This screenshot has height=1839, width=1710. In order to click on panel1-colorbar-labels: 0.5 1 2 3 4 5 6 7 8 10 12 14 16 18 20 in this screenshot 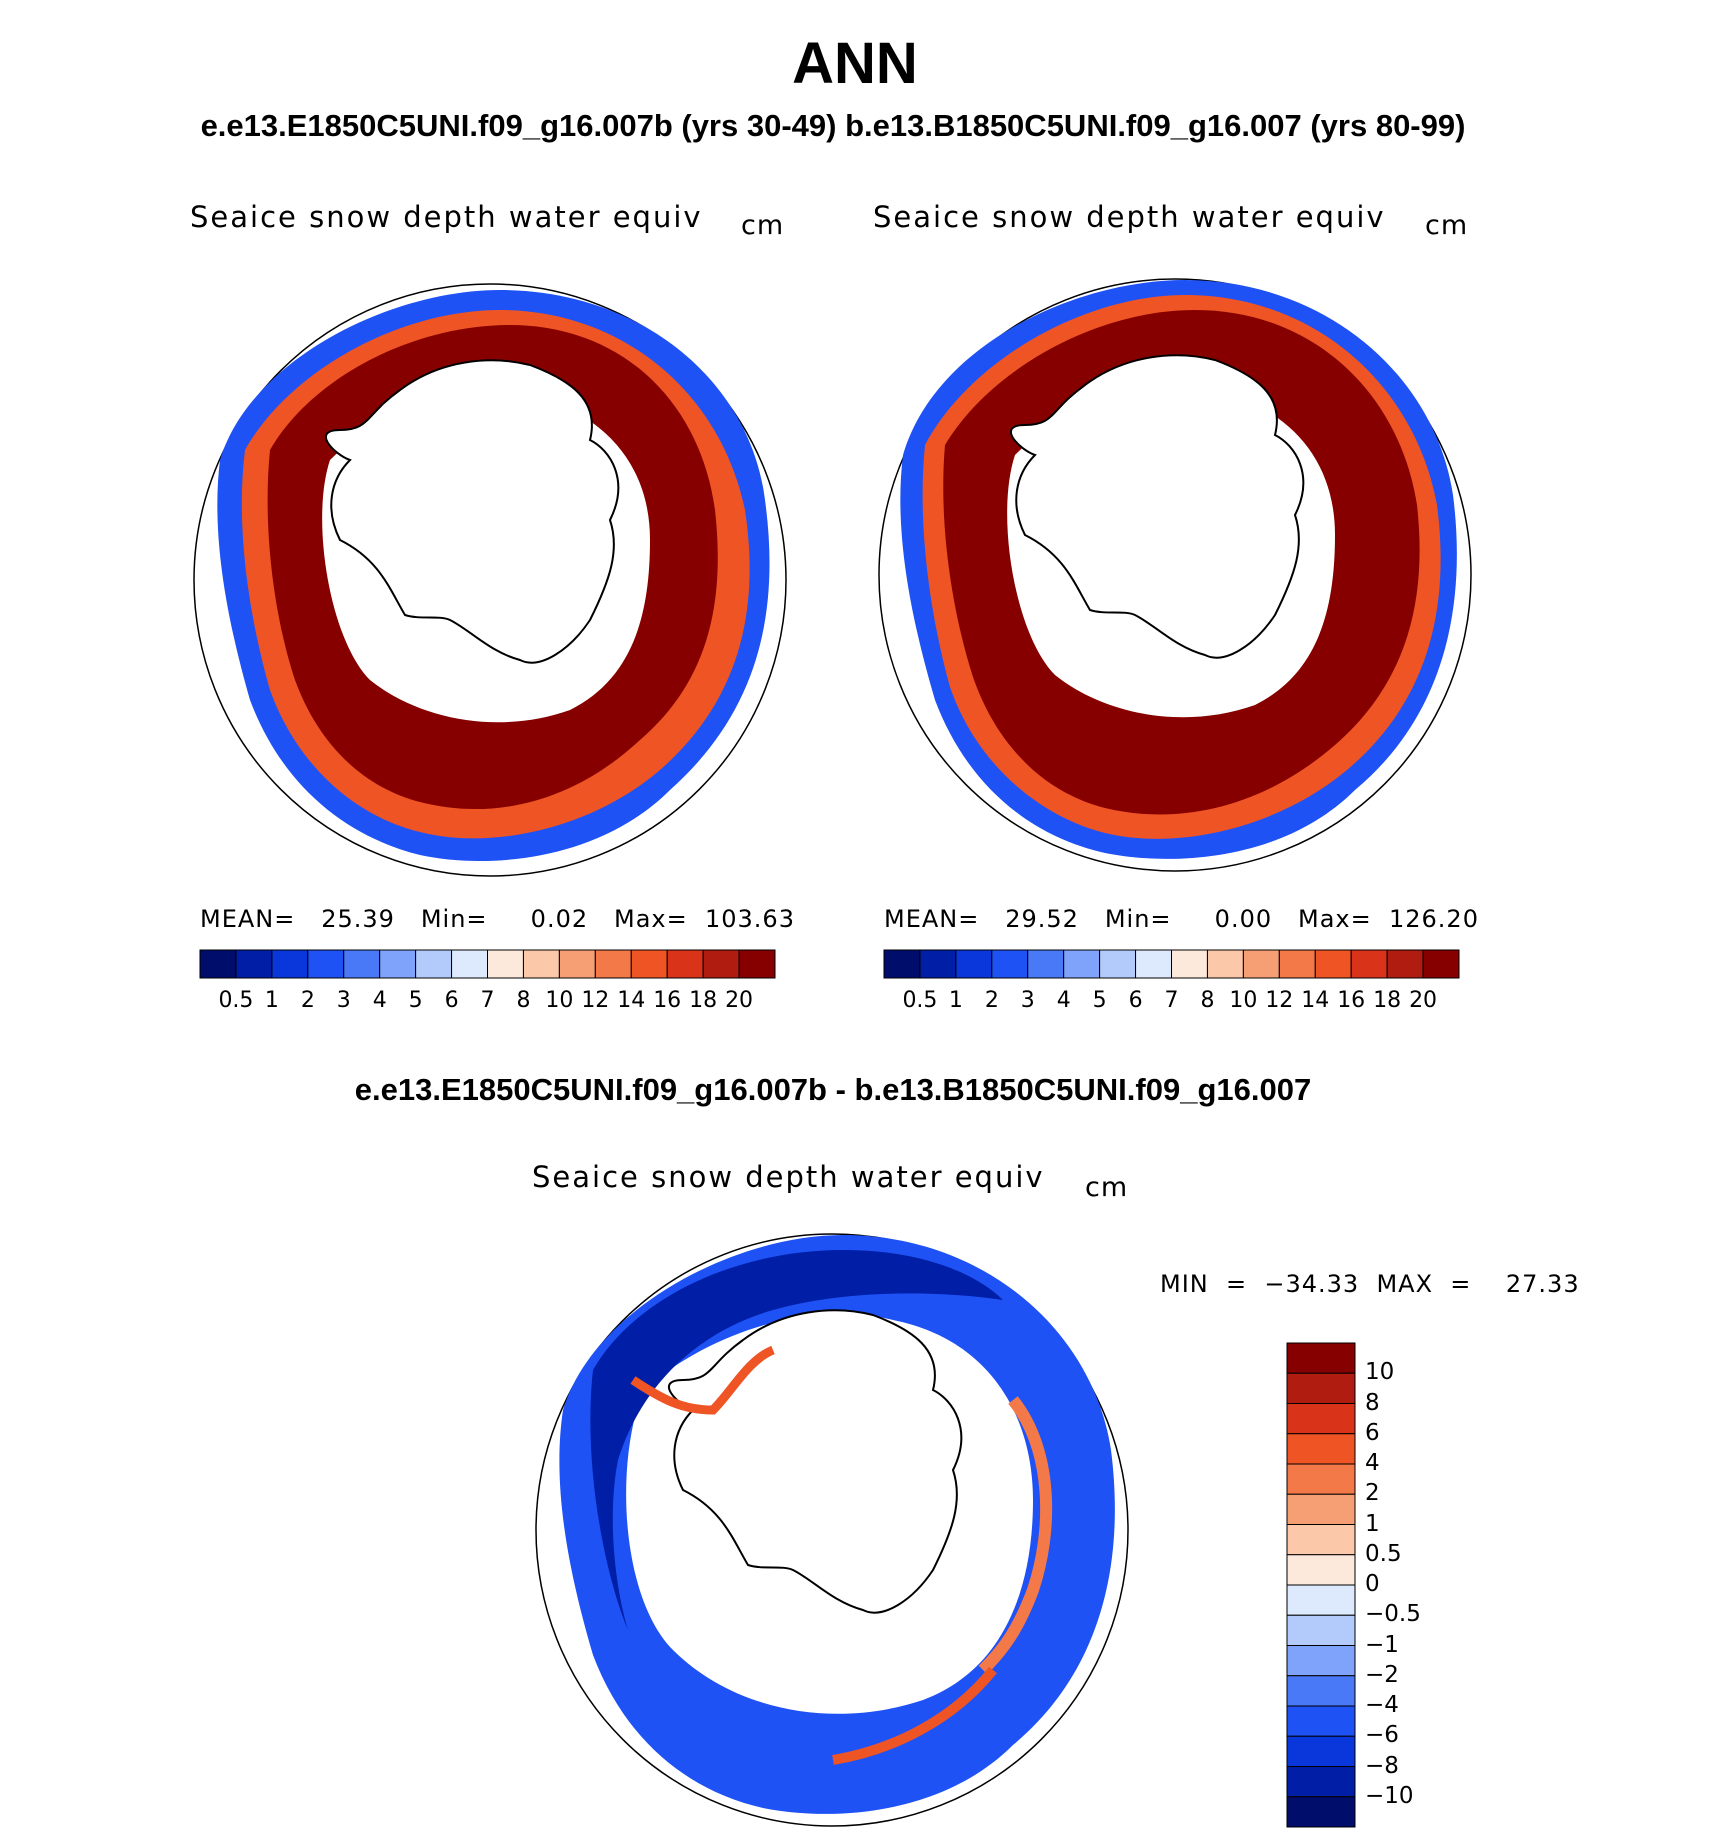, I will do `click(487, 1003)`.